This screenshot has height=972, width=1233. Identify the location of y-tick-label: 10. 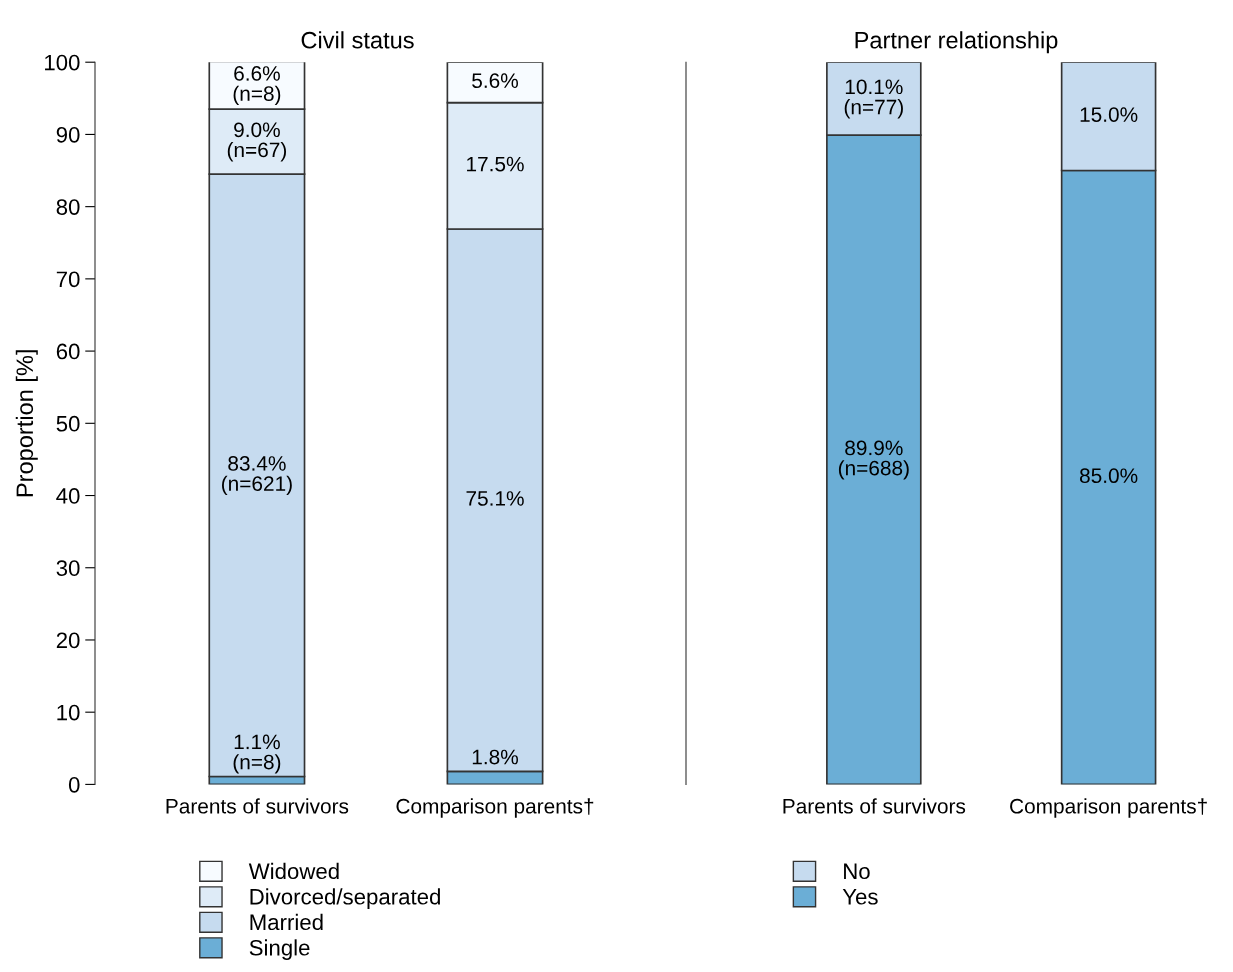
(68, 712).